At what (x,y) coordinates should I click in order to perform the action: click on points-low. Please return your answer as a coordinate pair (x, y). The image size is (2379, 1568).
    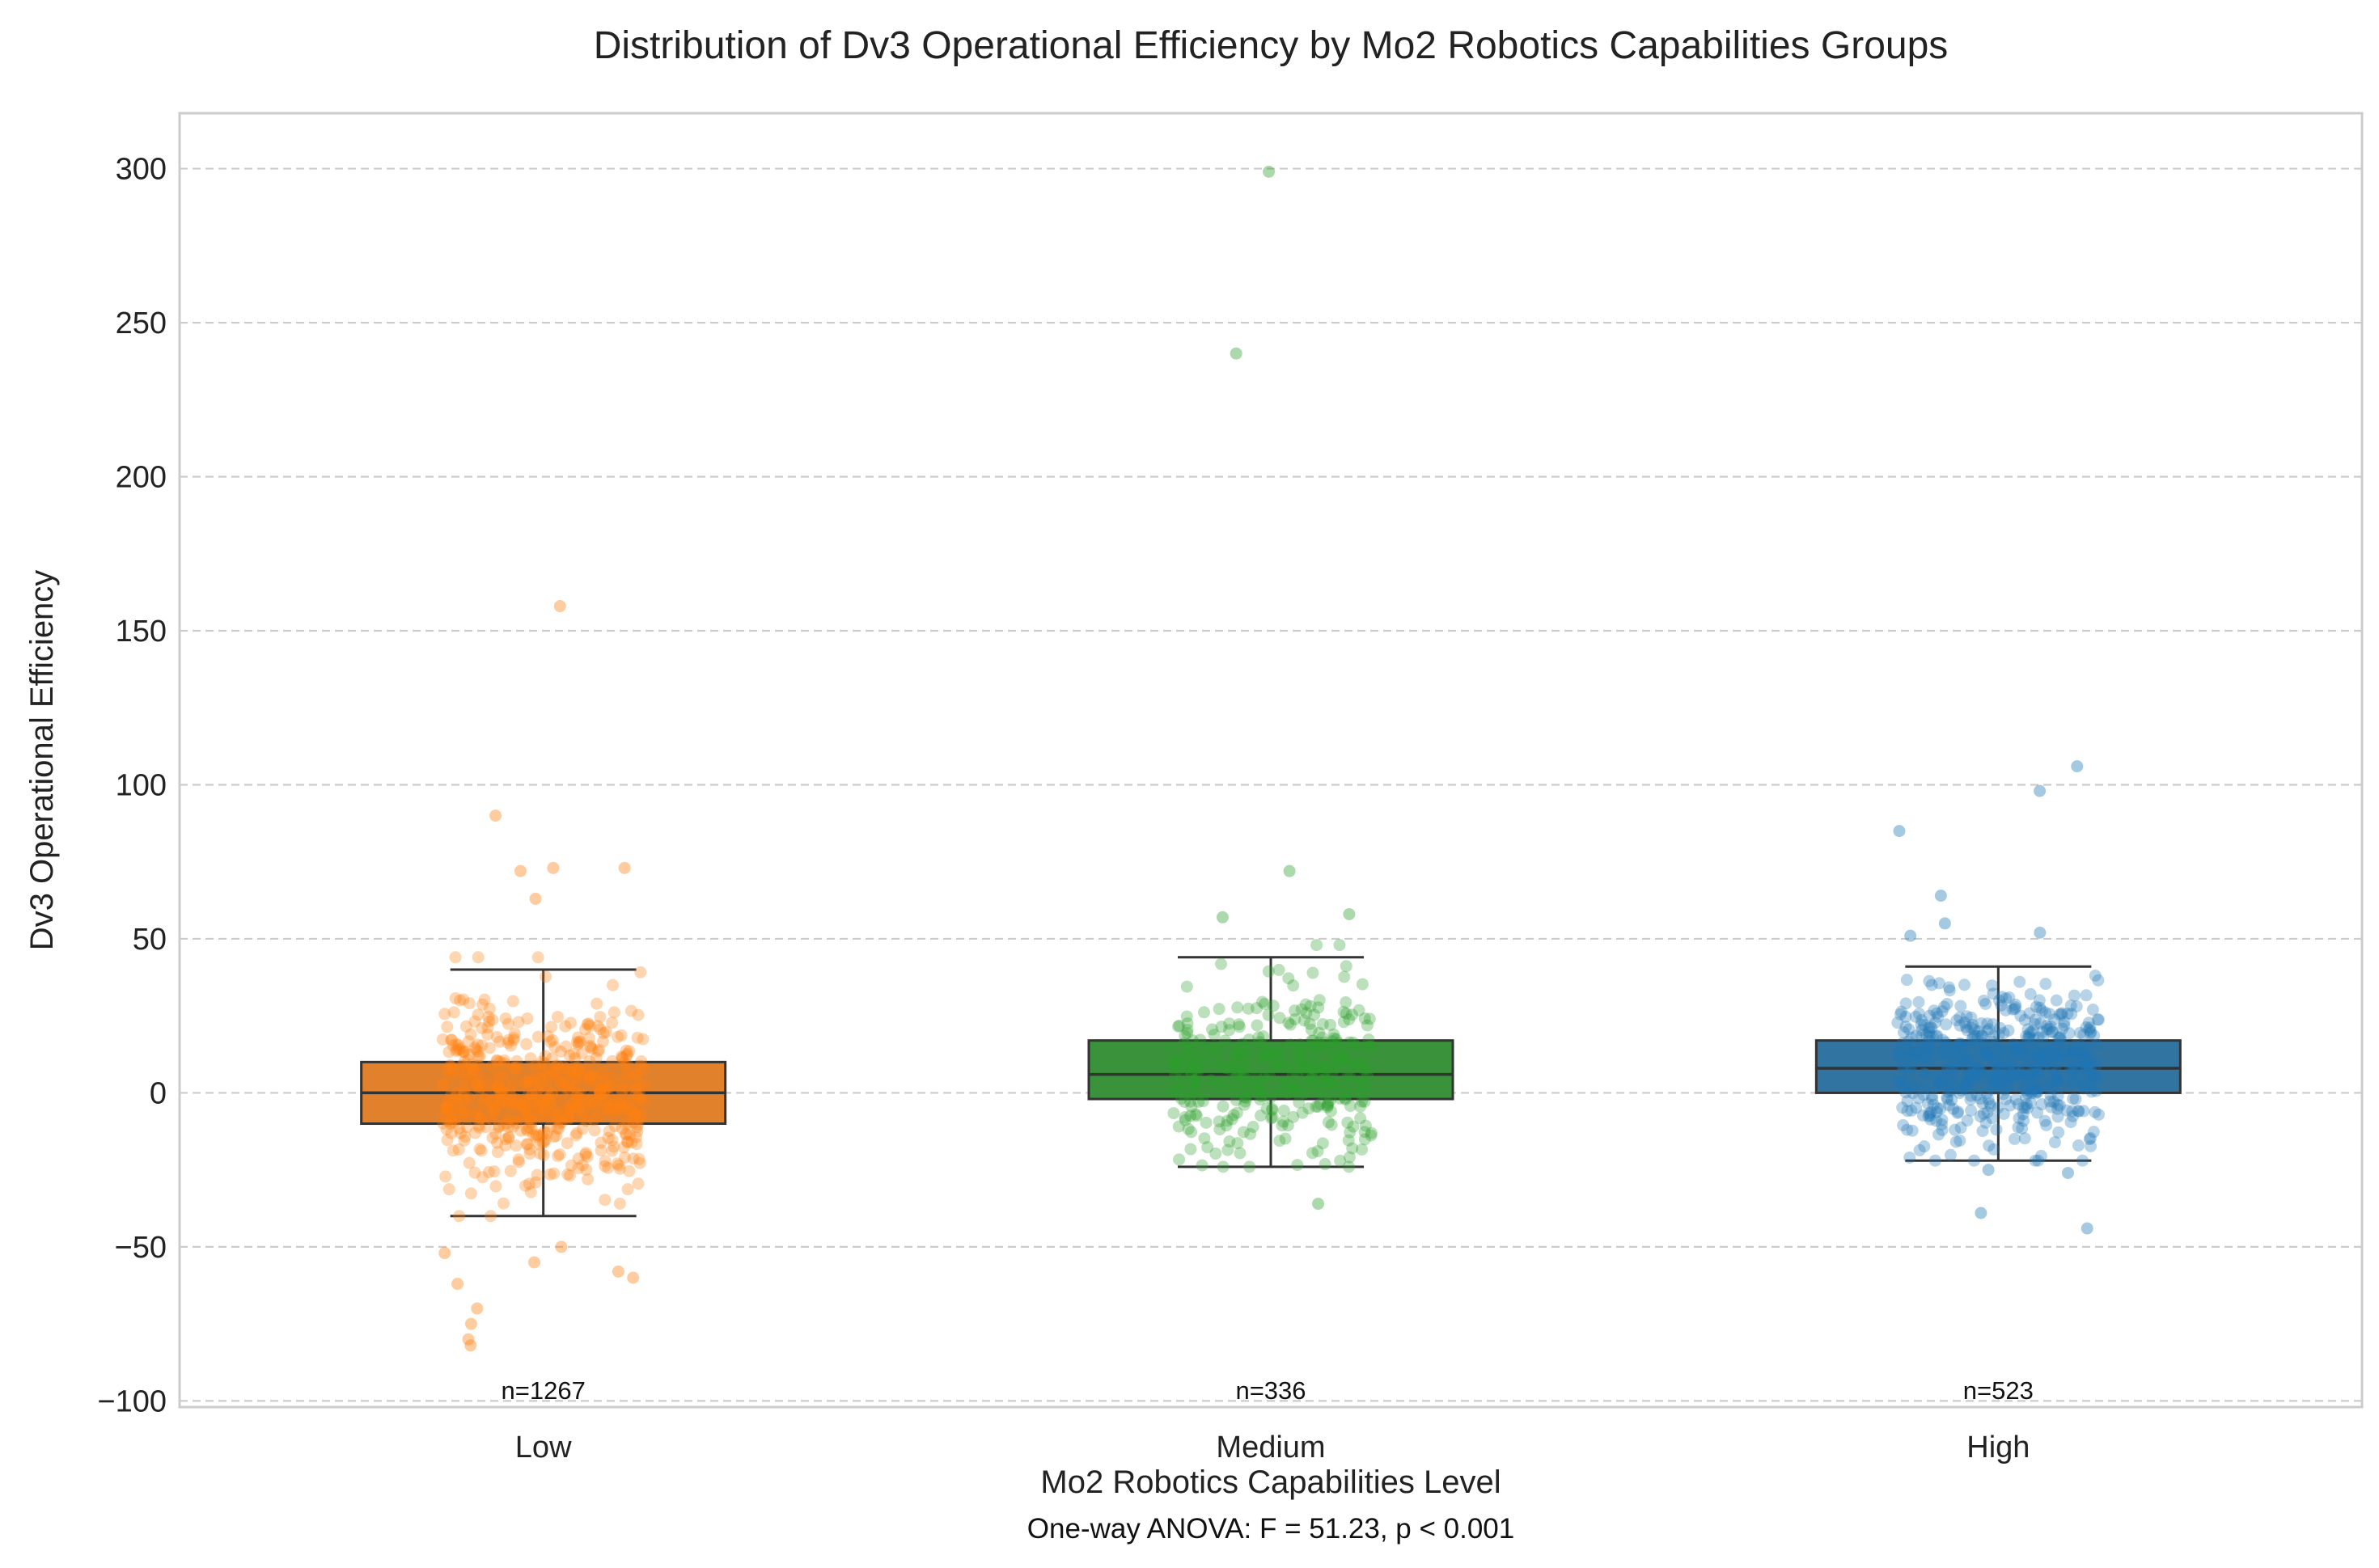
    Looking at the image, I should click on (543, 976).